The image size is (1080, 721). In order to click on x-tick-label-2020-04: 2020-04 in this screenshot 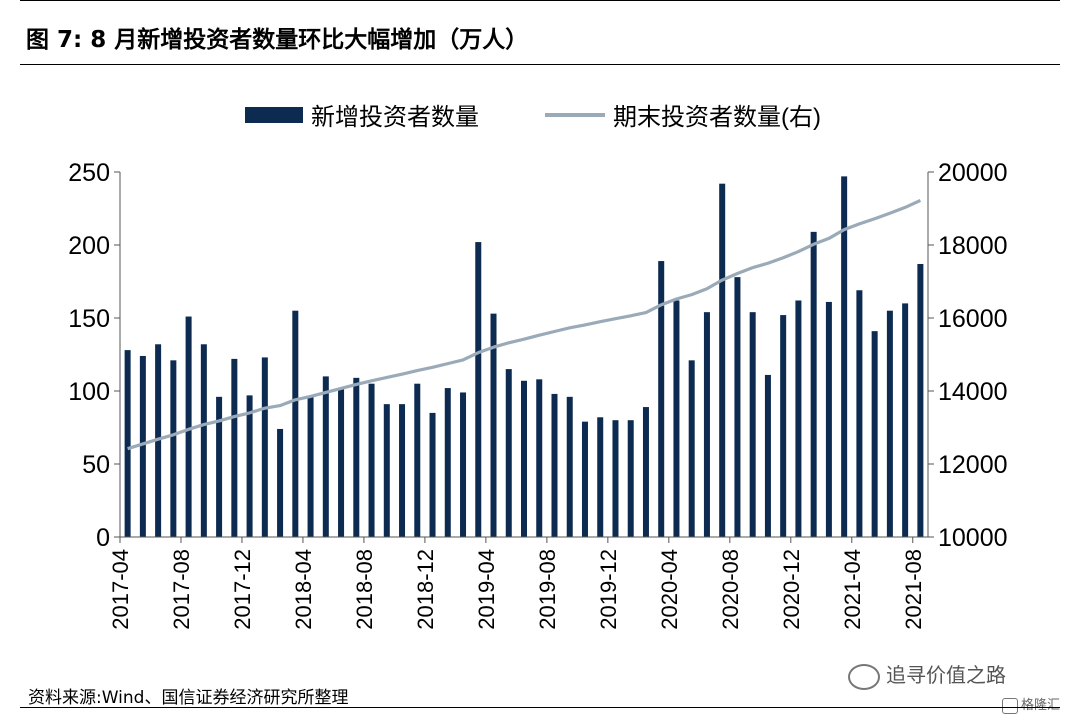, I will do `click(669, 589)`.